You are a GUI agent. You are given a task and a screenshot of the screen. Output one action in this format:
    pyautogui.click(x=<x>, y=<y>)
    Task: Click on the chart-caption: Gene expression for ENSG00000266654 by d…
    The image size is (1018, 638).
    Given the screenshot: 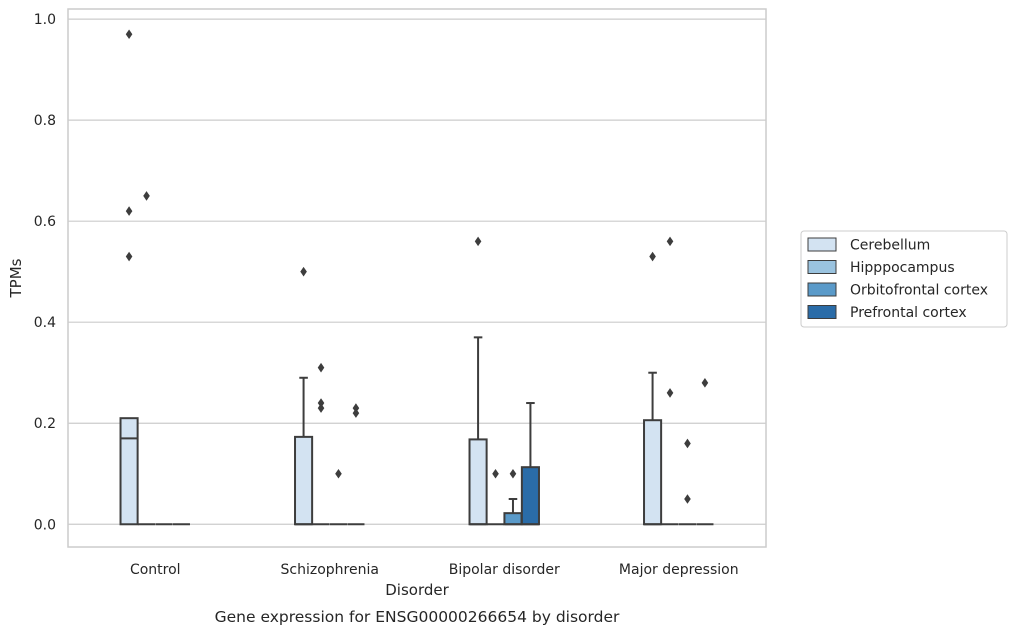 What is the action you would take?
    pyautogui.click(x=417, y=617)
    